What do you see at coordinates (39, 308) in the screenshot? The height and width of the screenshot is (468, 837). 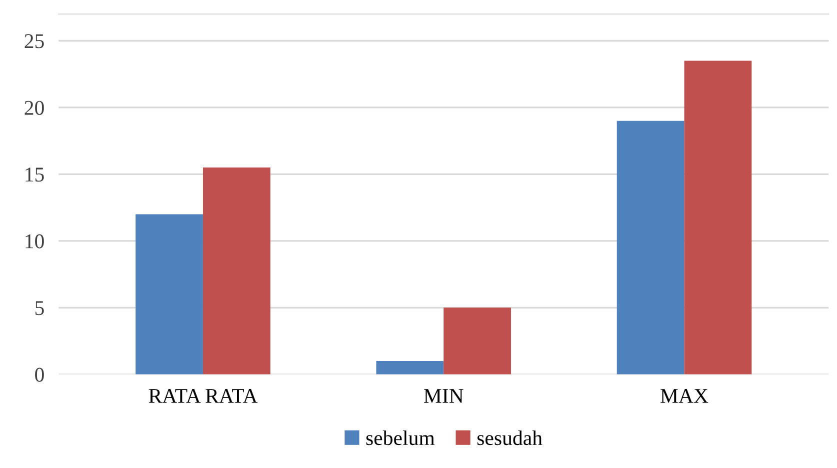 I see `y-tick-label: 5` at bounding box center [39, 308].